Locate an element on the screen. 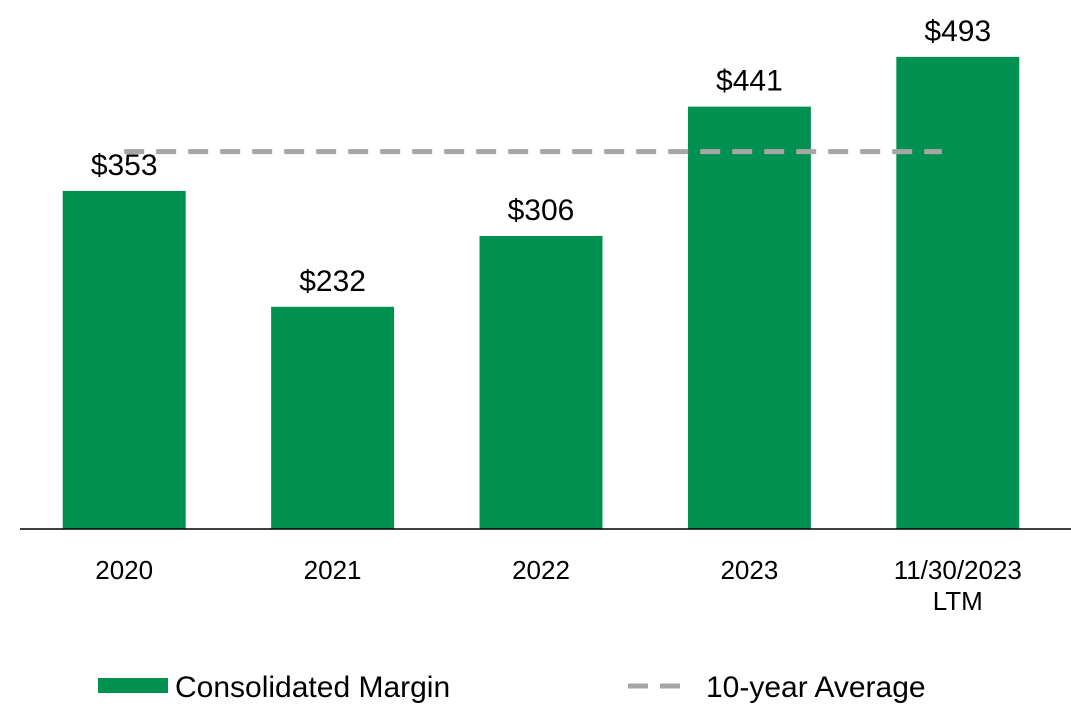  legend-swatch is located at coordinates (133, 685).